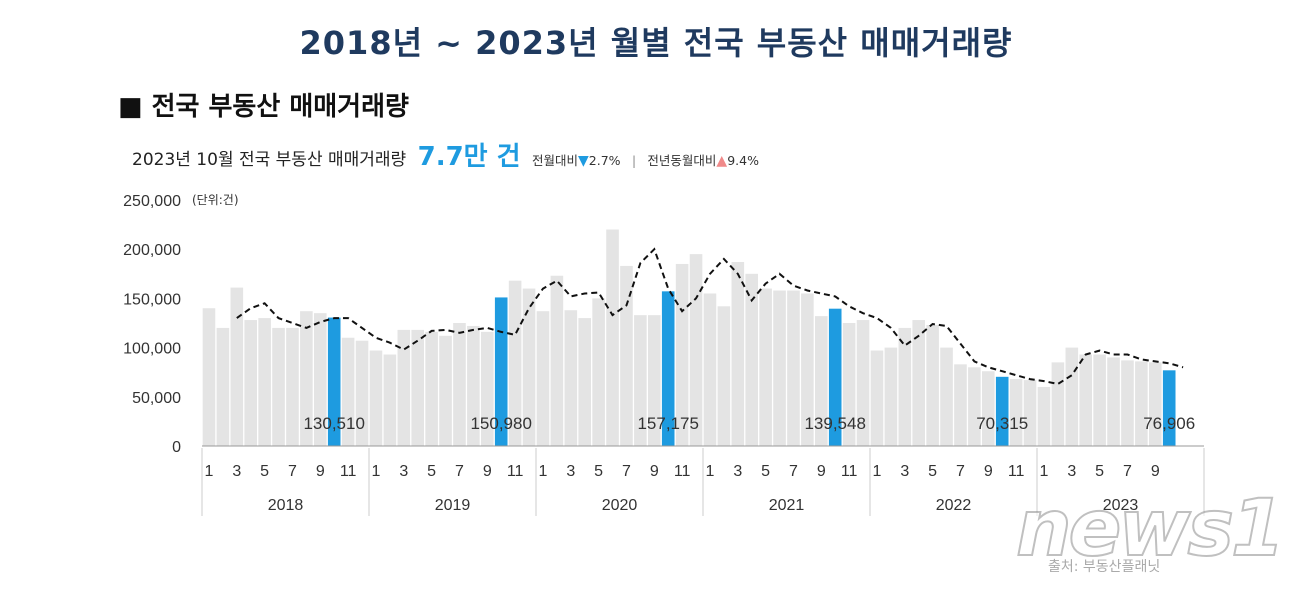  Describe the element at coordinates (500, 423) in the screenshot. I see `data-label: 150,980` at that location.